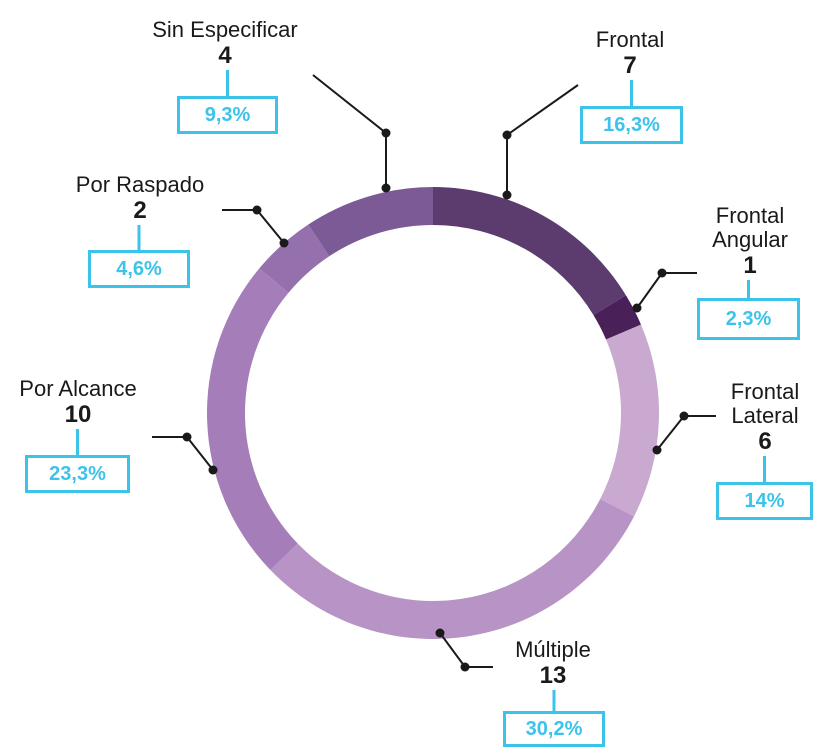  What do you see at coordinates (225, 55) in the screenshot?
I see `count-label: 4` at bounding box center [225, 55].